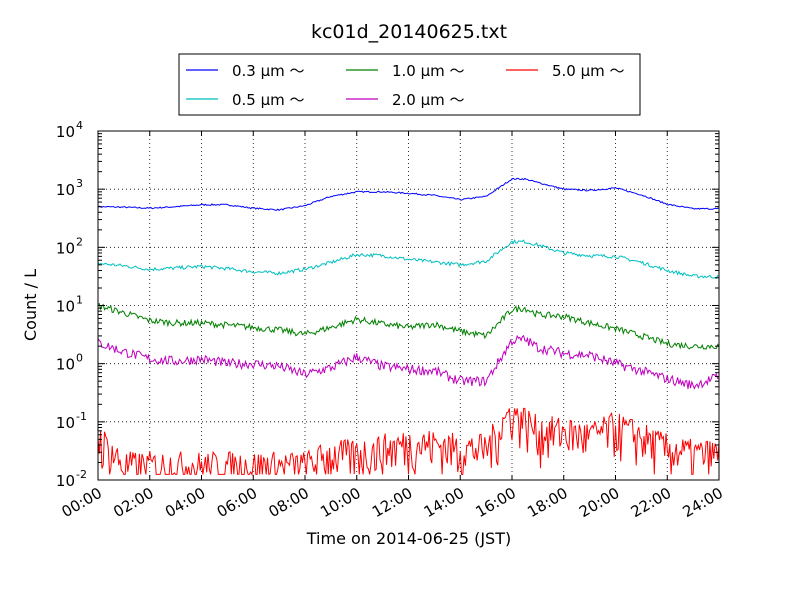  Describe the element at coordinates (133, 502) in the screenshot. I see `x-tick-label: 02:00` at that location.